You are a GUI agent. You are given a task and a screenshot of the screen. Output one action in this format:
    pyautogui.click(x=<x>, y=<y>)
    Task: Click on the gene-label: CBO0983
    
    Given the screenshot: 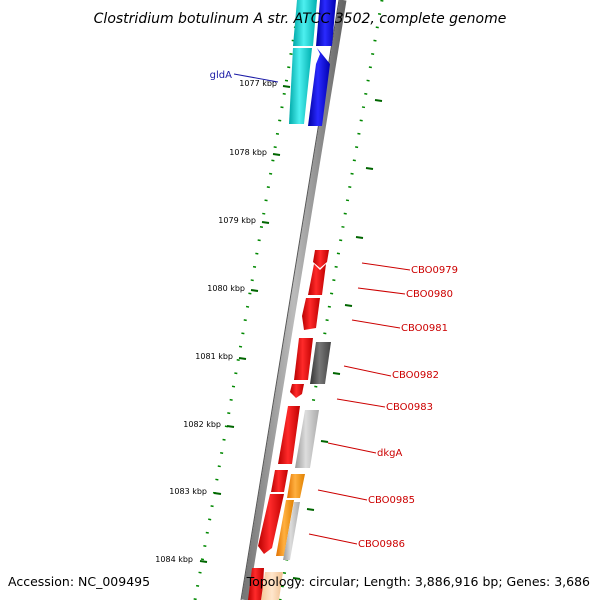 What is the action you would take?
    pyautogui.click(x=409, y=407)
    